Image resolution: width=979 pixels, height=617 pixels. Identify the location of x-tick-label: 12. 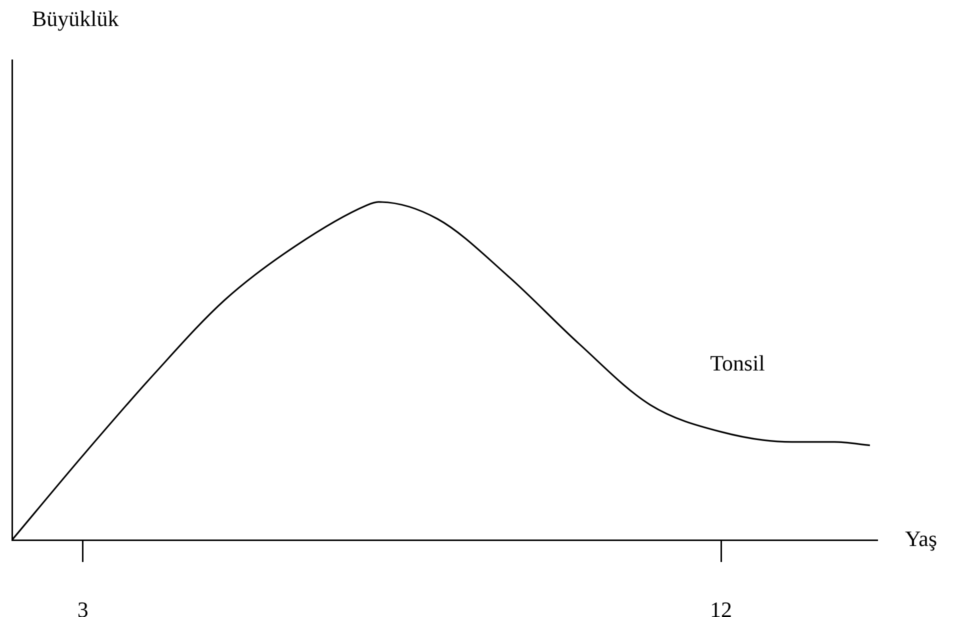
(721, 606).